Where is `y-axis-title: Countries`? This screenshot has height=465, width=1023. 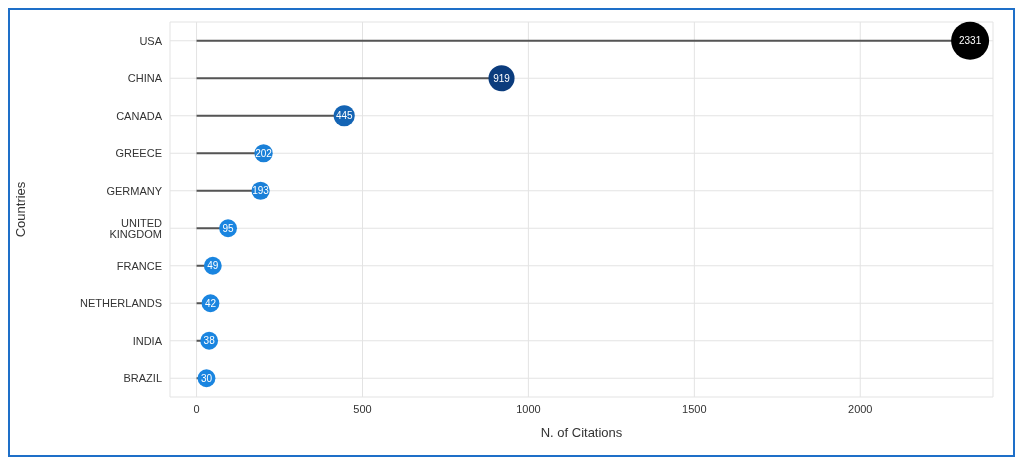
y-axis-title: Countries is located at coordinates (20, 209).